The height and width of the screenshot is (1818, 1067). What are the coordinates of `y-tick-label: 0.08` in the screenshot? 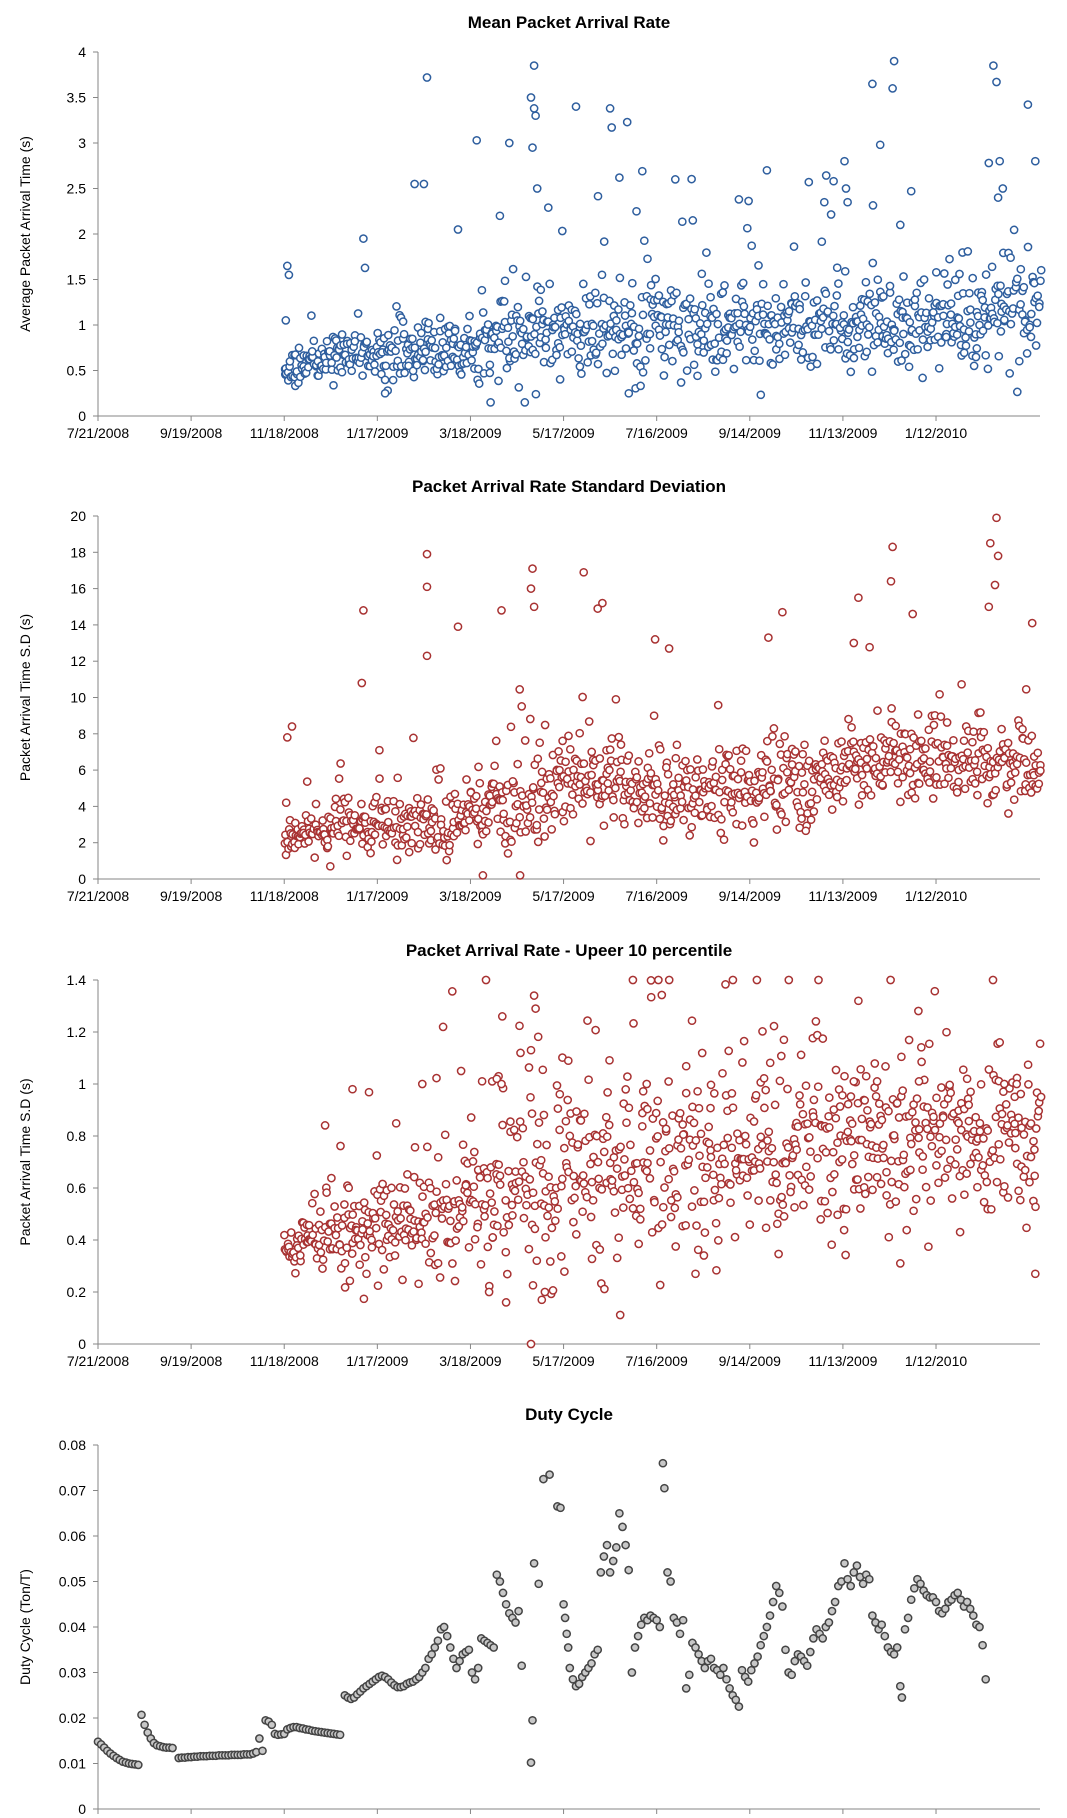 It's located at (72, 1445).